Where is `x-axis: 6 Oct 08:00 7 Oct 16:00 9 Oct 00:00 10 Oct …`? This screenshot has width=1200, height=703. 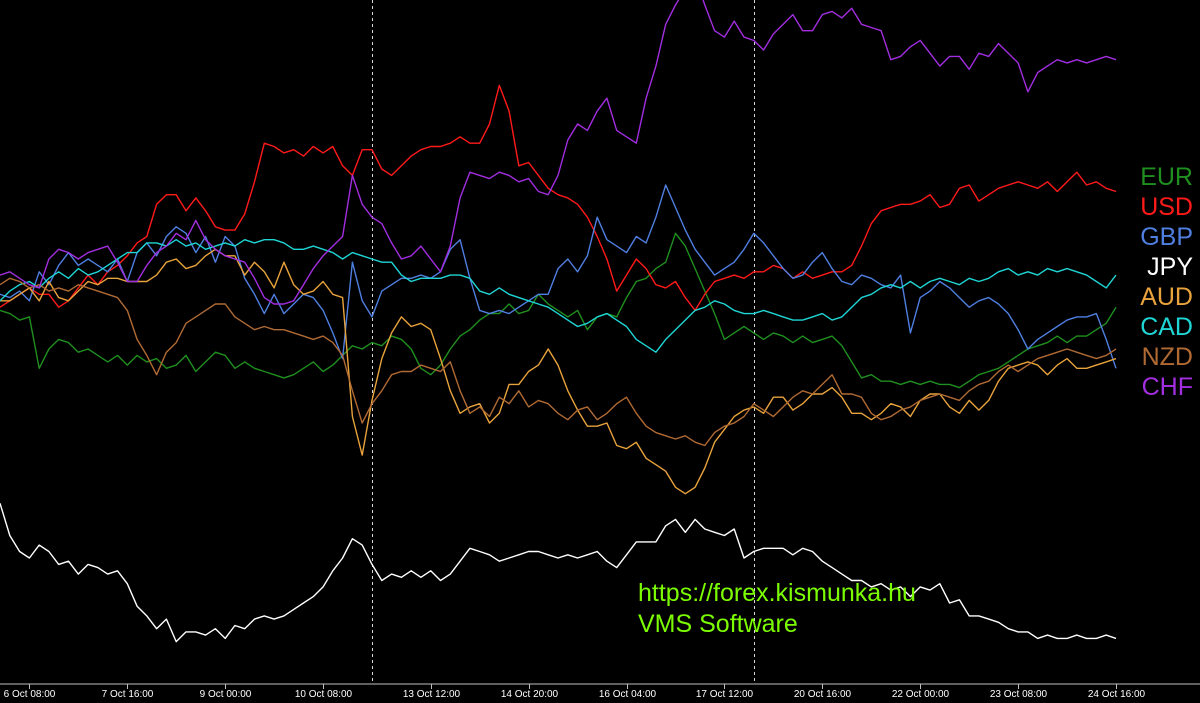
x-axis: 6 Oct 08:00 7 Oct 16:00 9 Oct 00:00 10 Oct … is located at coordinates (600, 691).